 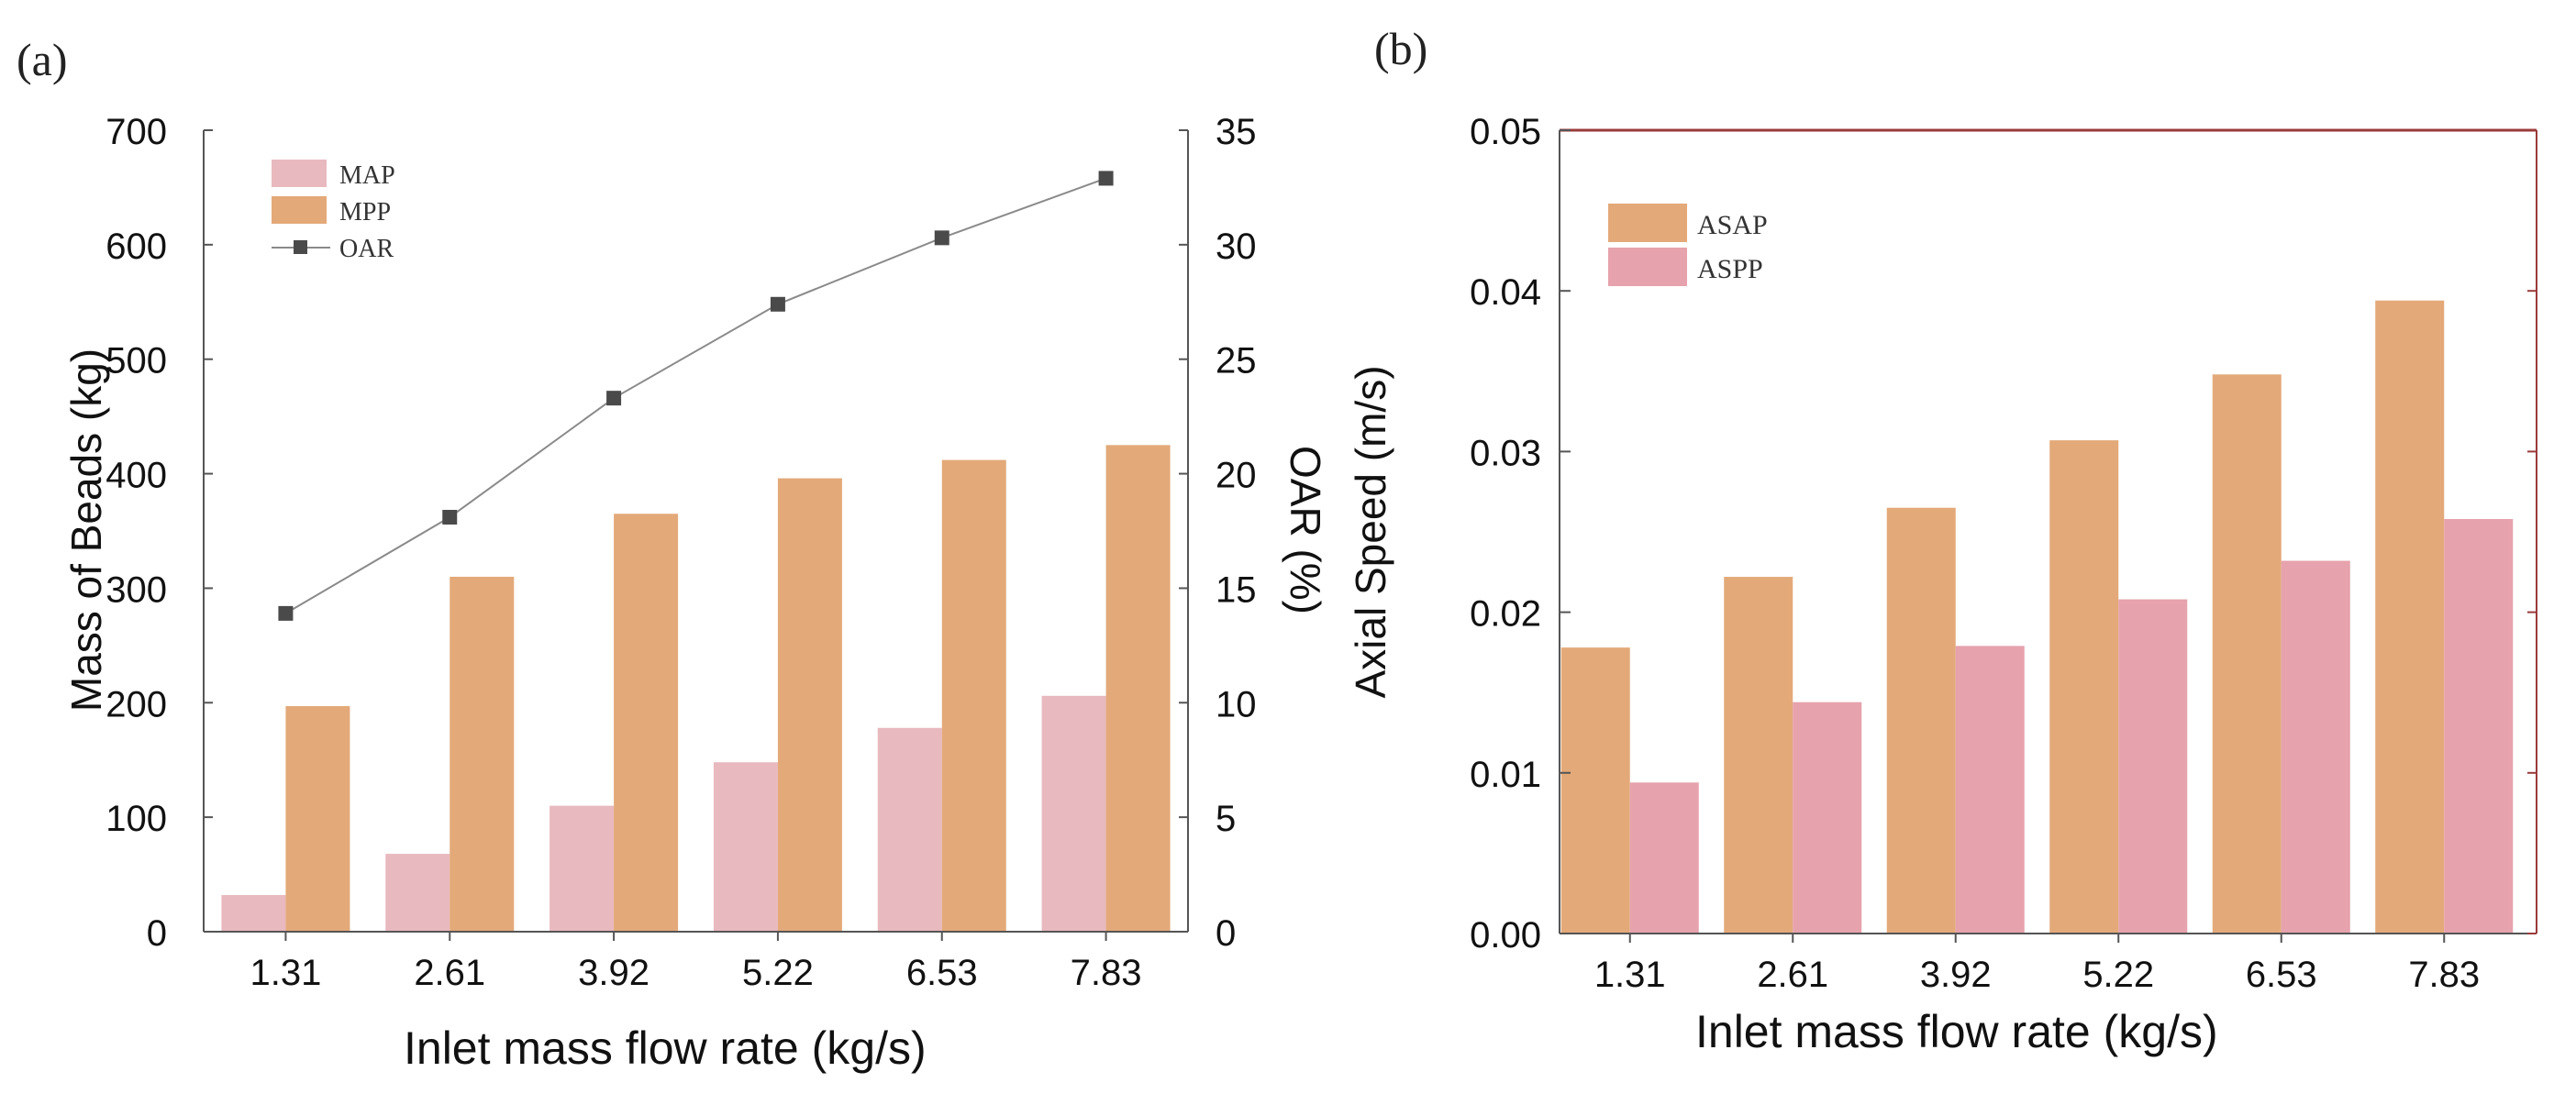 What do you see at coordinates (1226, 933) in the screenshot?
I see `a-y2tick-label: 0` at bounding box center [1226, 933].